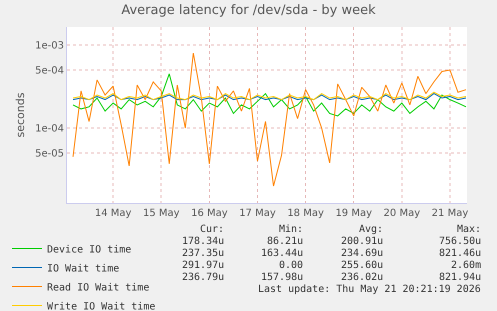 This screenshot has width=497, height=311. Describe the element at coordinates (282, 277) in the screenshot. I see `text: 157.98u` at that location.